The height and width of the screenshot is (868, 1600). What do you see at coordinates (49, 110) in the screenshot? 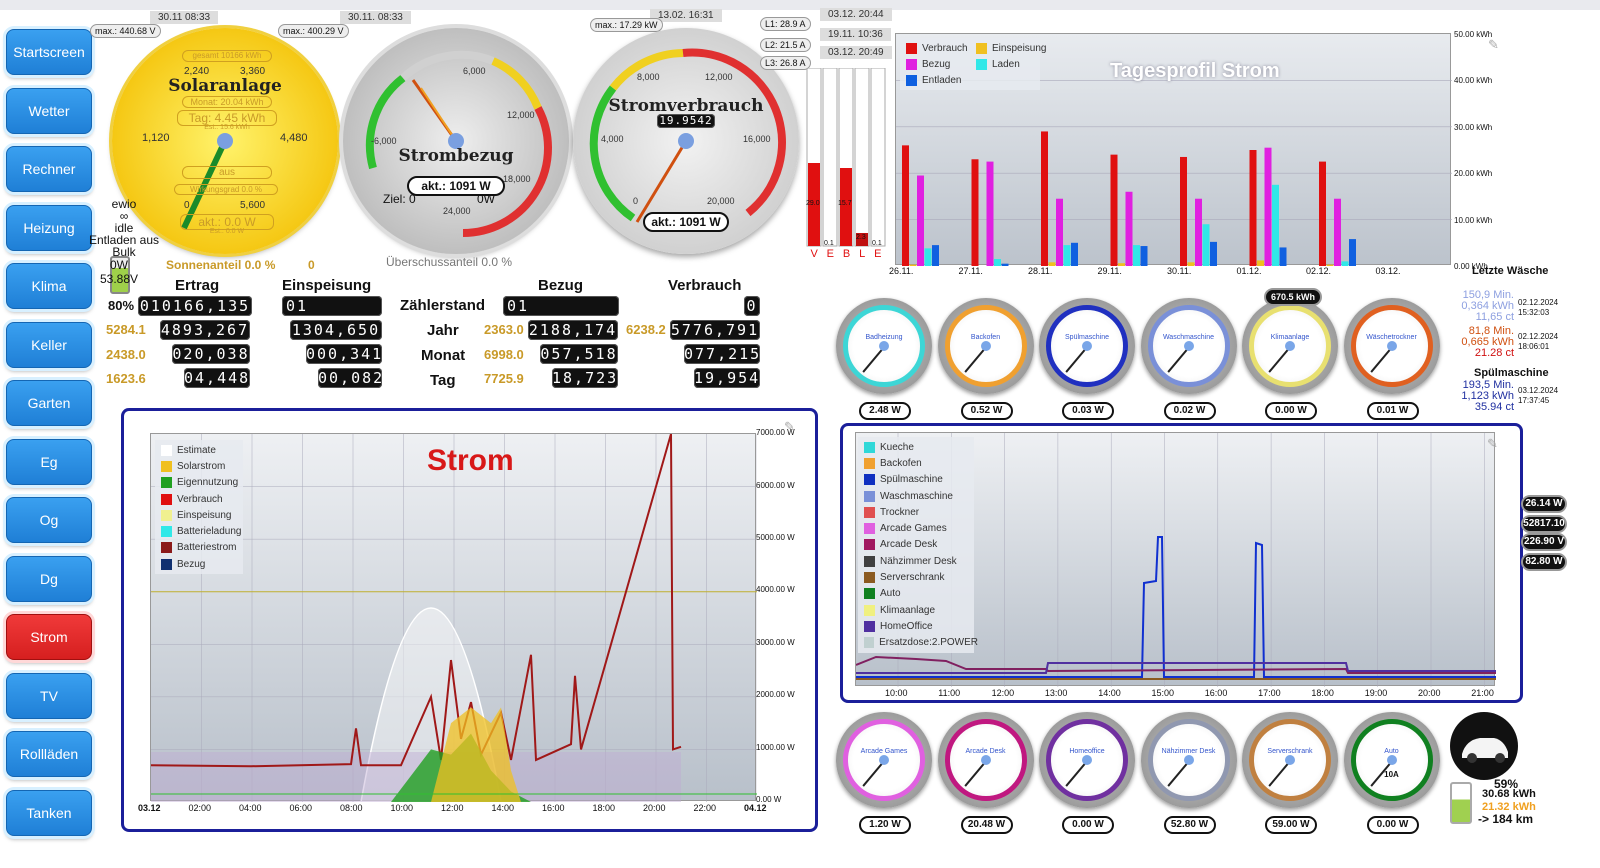
I see `nav-wetter: Wetter` at bounding box center [49, 110].